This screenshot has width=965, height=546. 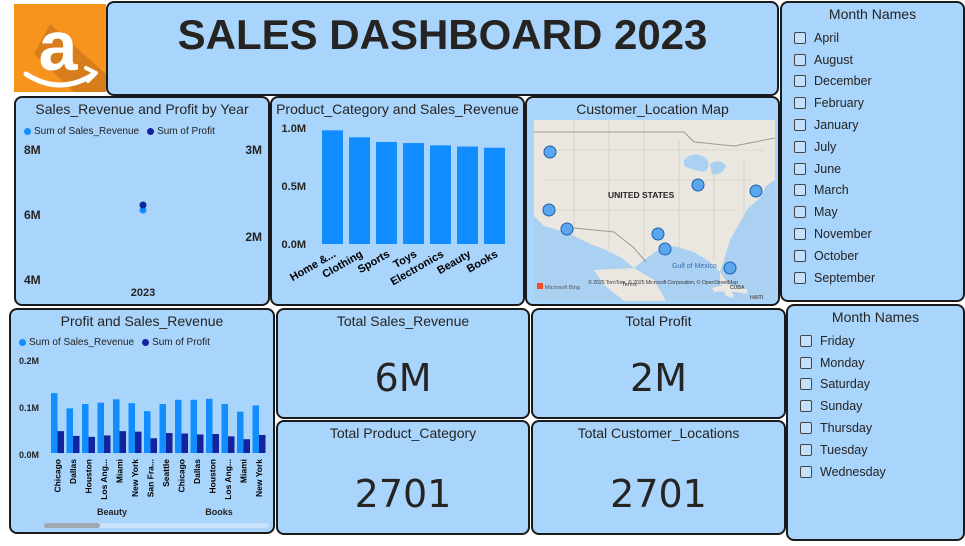 I want to click on month-item-june: June, so click(x=834, y=169).